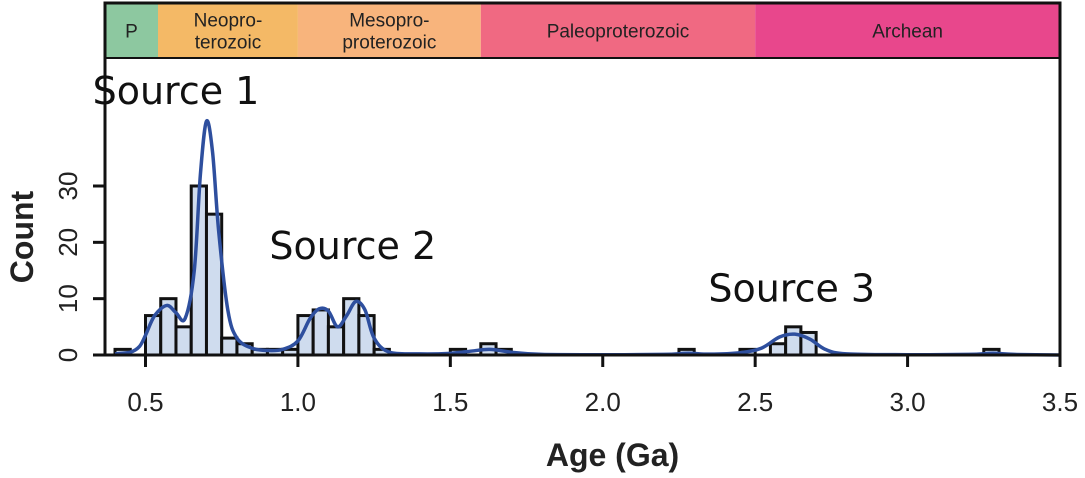 This screenshot has width=1085, height=478. I want to click on era-label: Archean, so click(907, 32).